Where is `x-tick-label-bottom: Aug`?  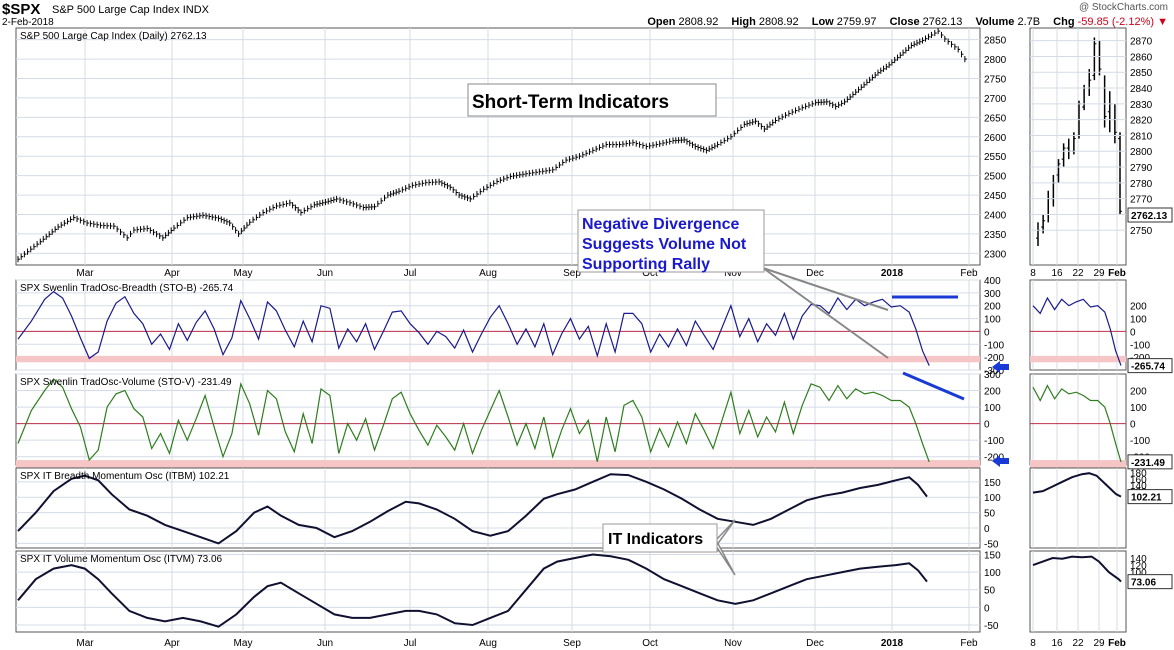
x-tick-label-bottom: Aug is located at coordinates (488, 643).